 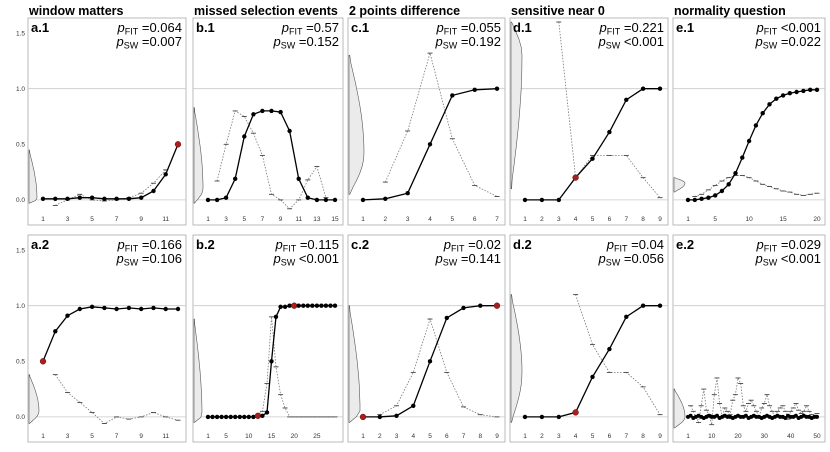 What do you see at coordinates (258, 415) in the screenshot?
I see `highlight-point` at bounding box center [258, 415].